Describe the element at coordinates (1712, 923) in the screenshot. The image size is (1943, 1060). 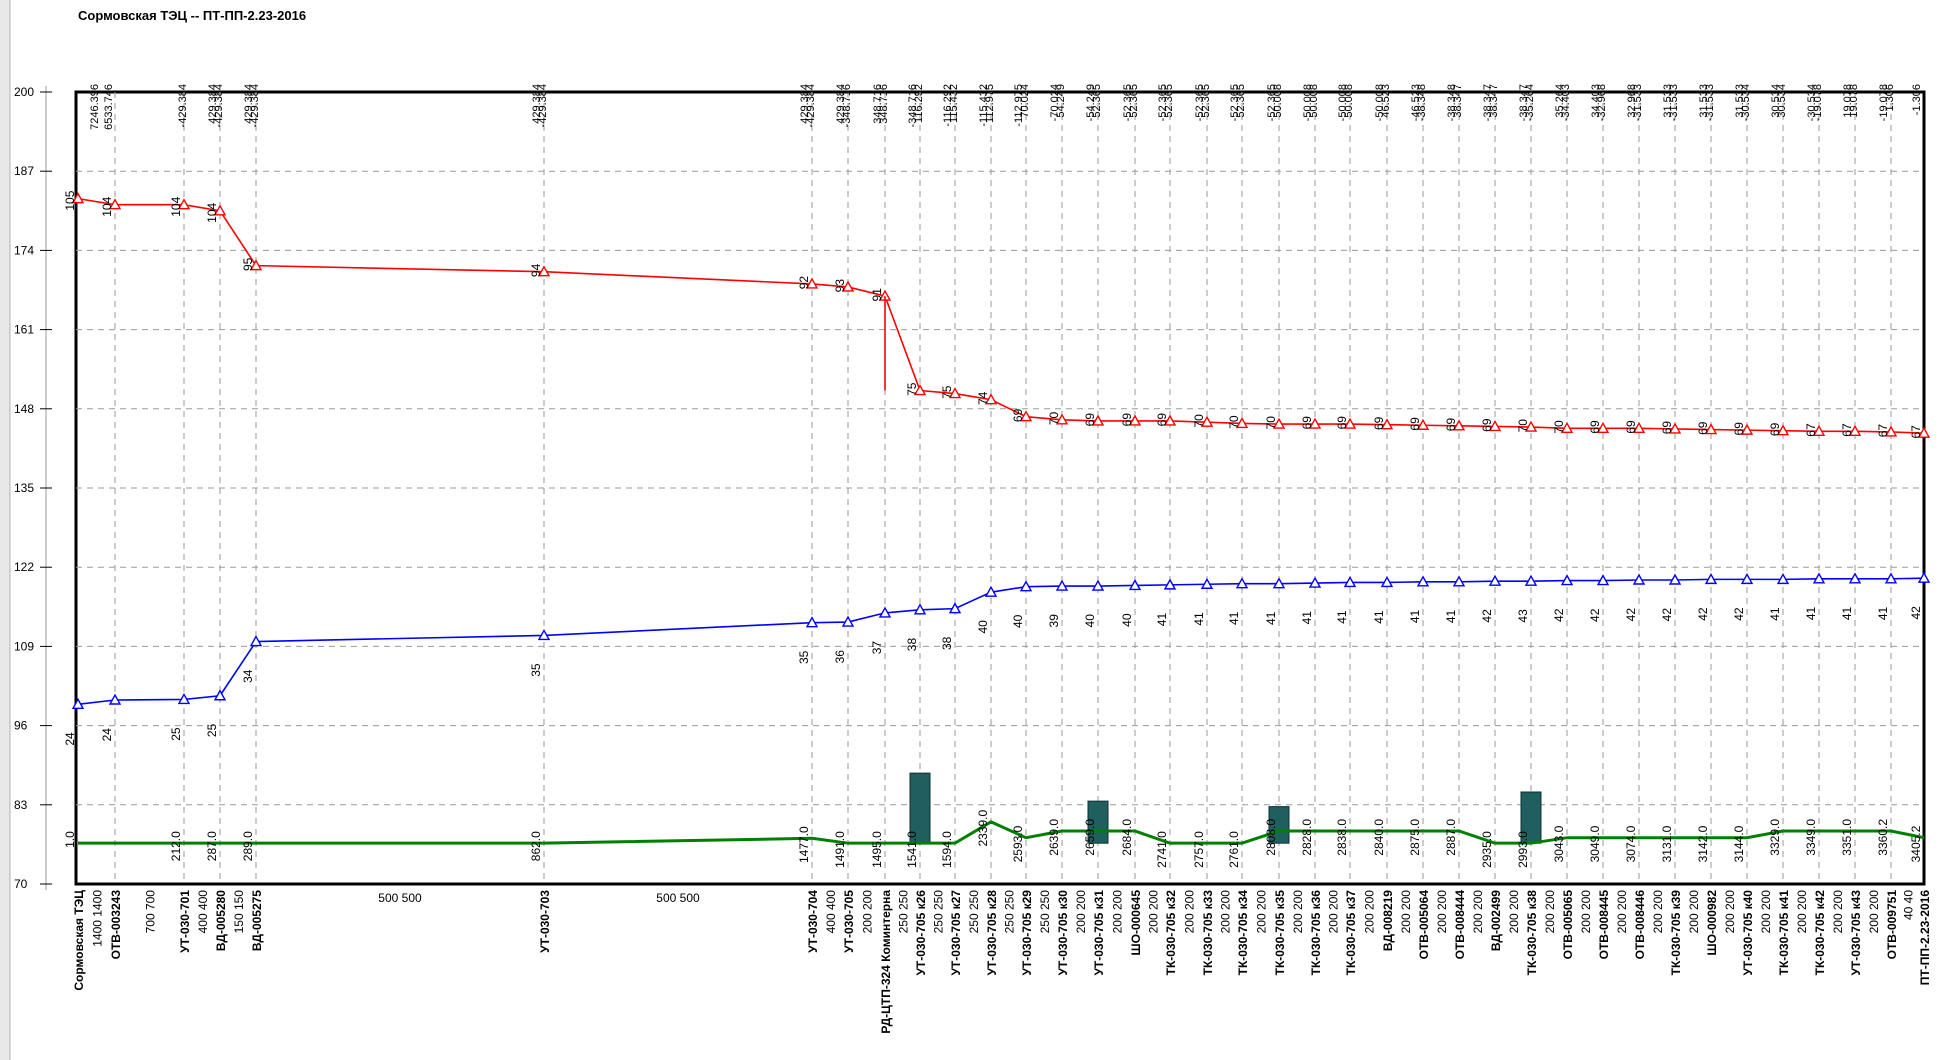
I see `node-label: ШО-000982` at that location.